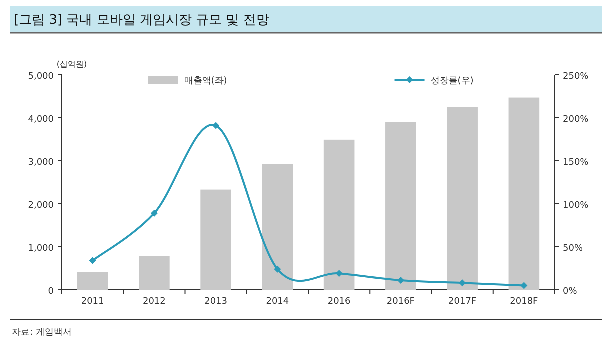 This screenshot has height=345, width=612. Describe the element at coordinates (576, 163) in the screenshot. I see `y2-tick-label: 150%` at that location.